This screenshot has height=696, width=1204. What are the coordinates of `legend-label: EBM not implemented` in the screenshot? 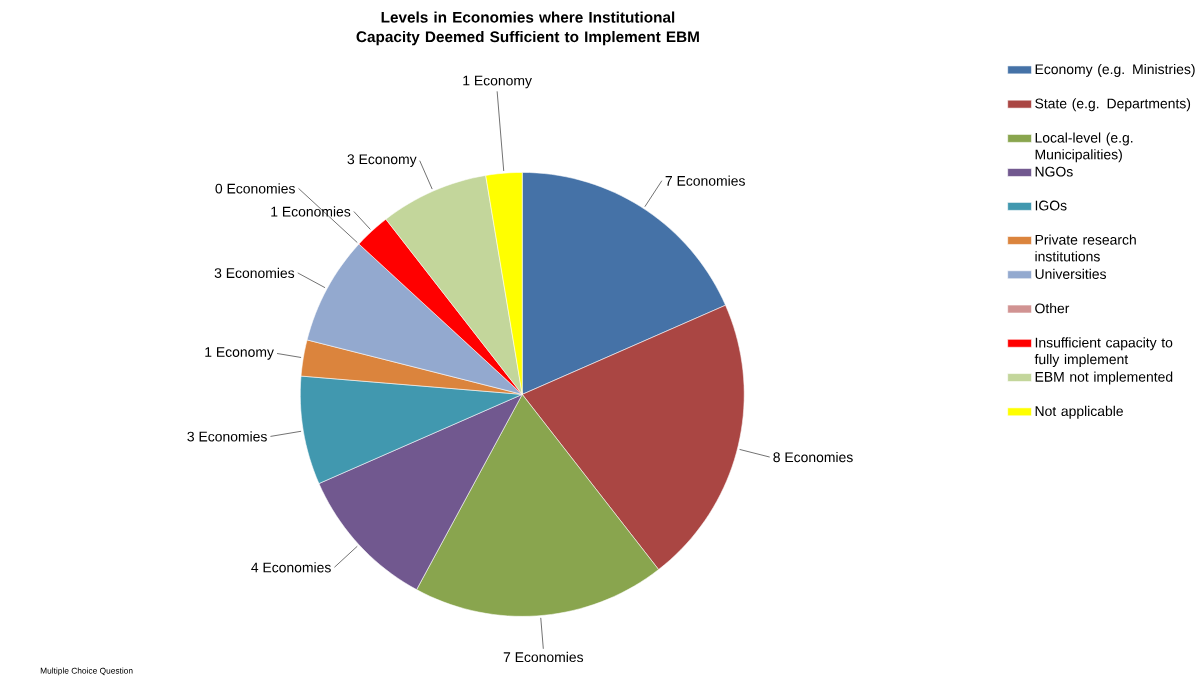 It's located at (1104, 378).